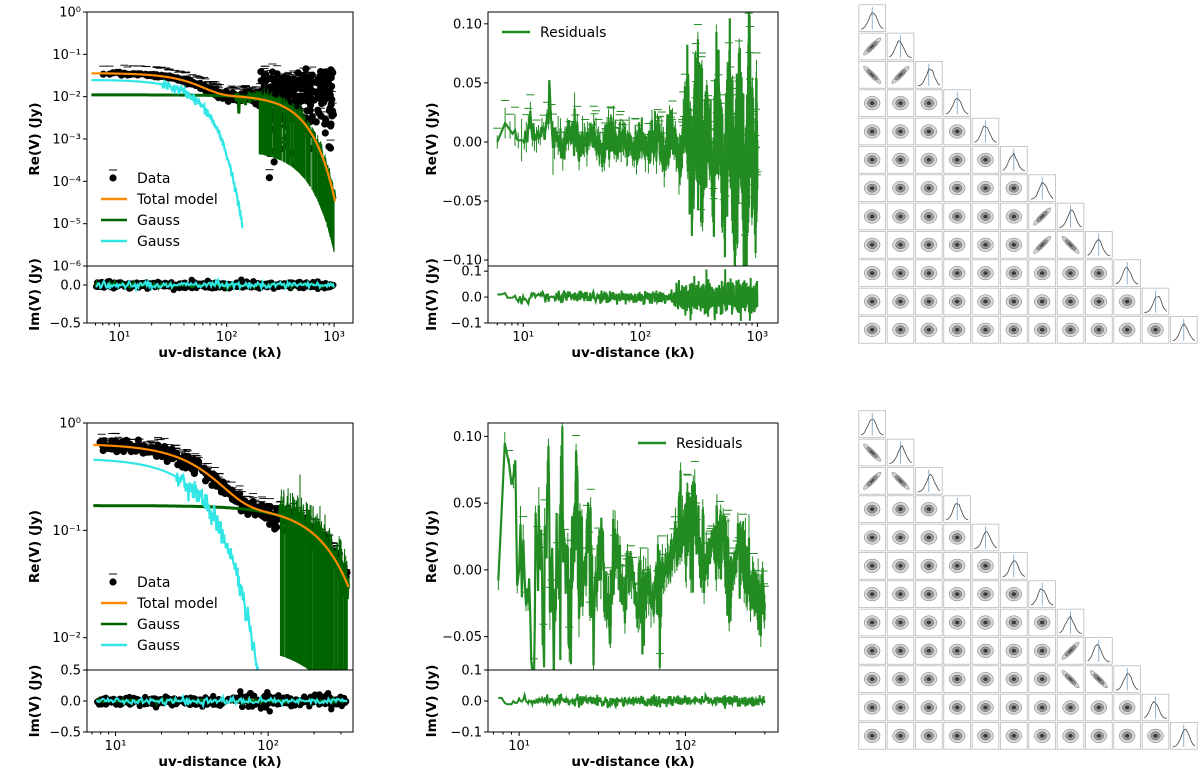  I want to click on x-axis-label: uv-distance (kλ), so click(632, 353).